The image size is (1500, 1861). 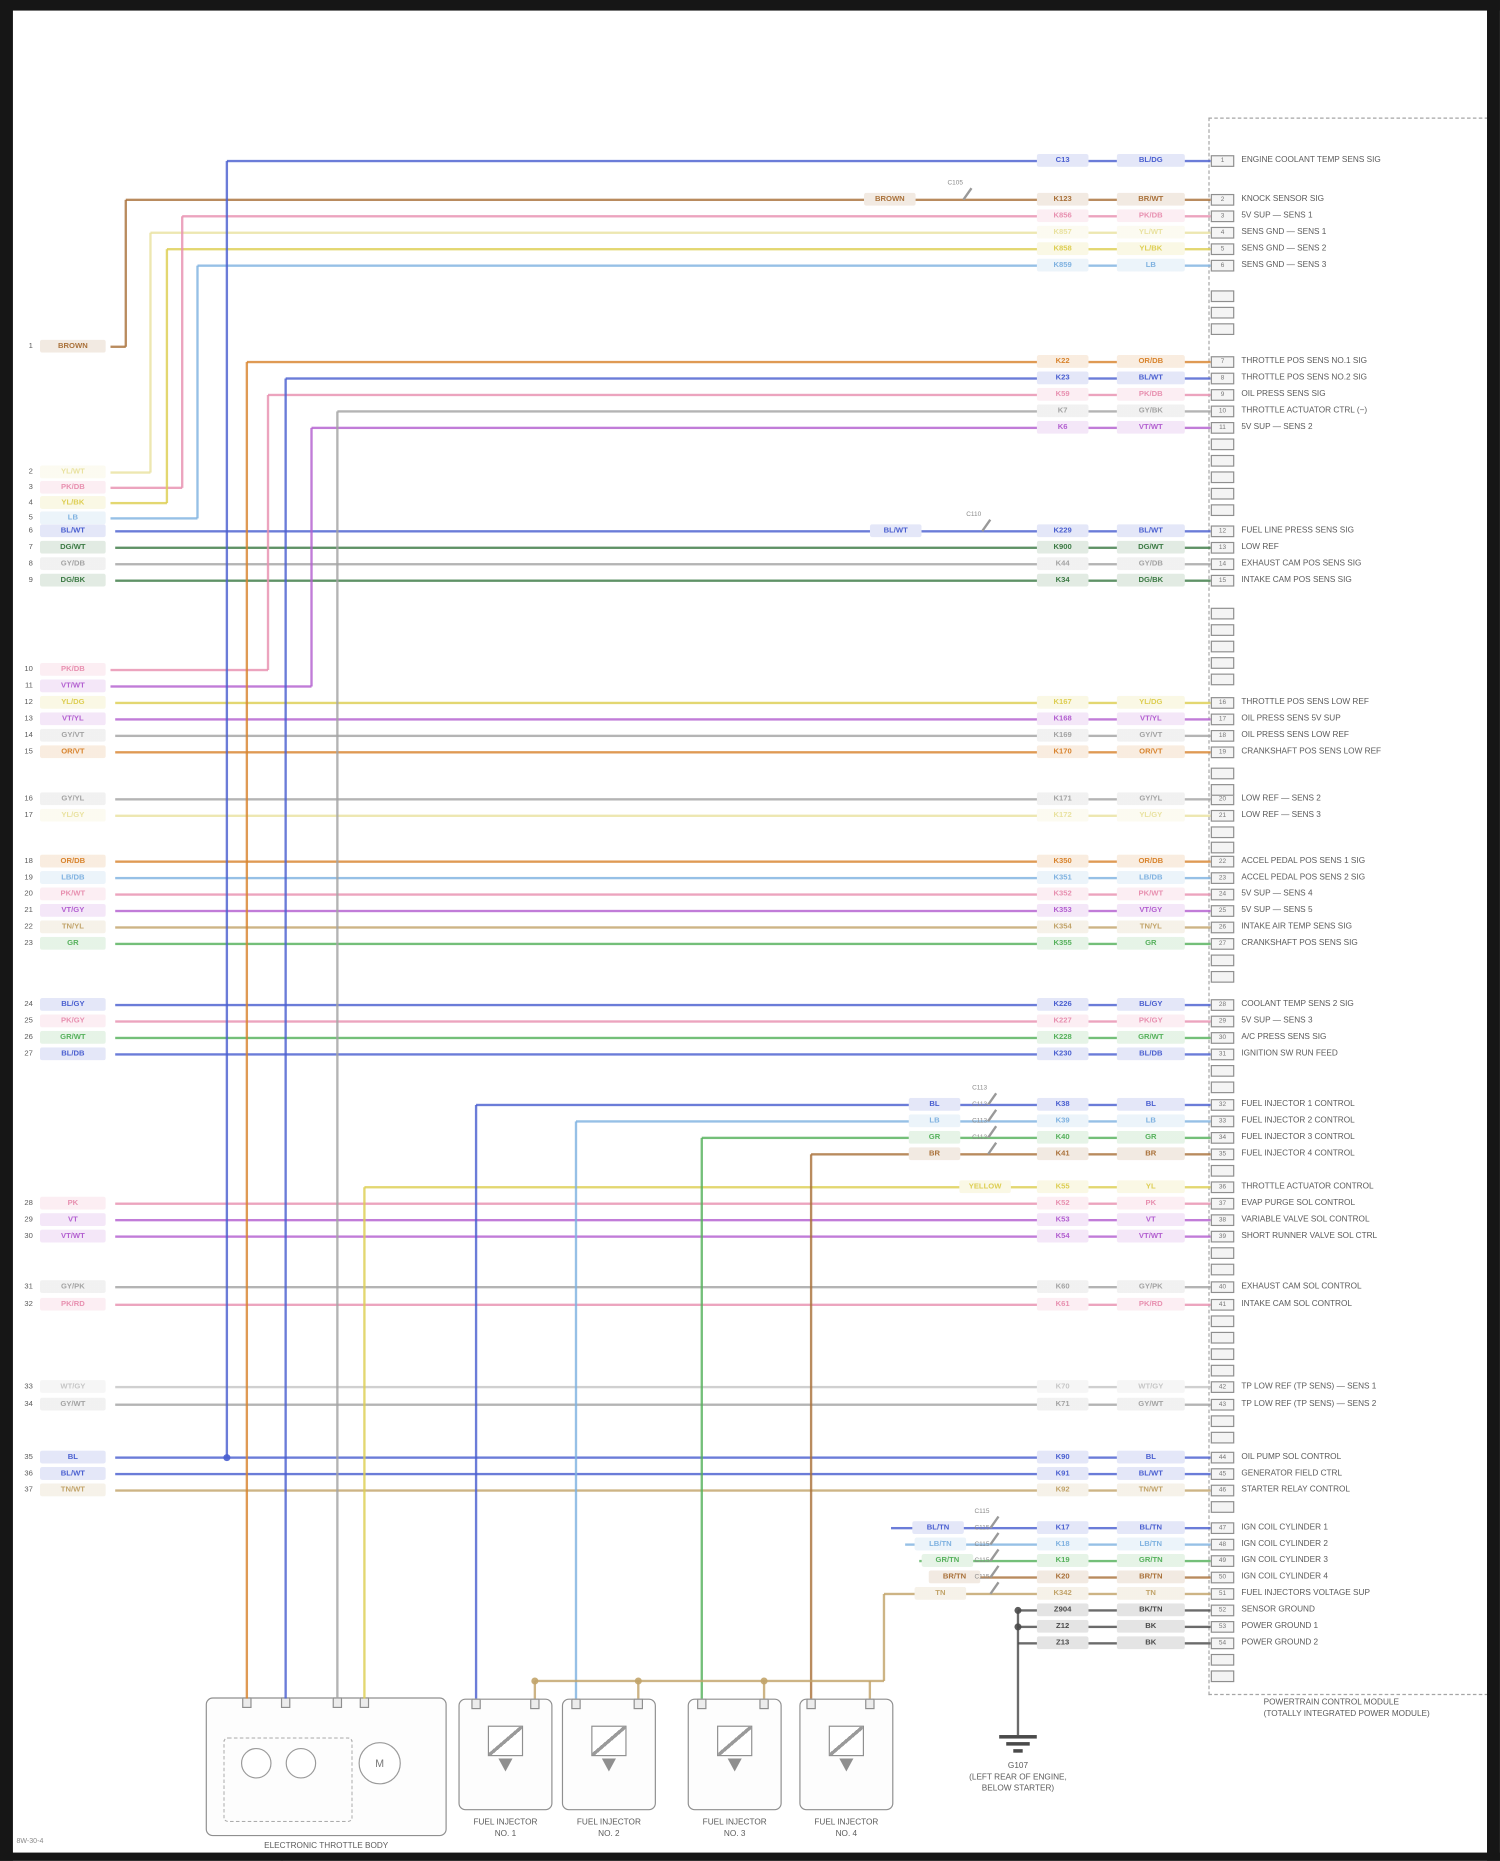 I want to click on left-wire-color-tag: PK/GY, so click(x=72, y=1021).